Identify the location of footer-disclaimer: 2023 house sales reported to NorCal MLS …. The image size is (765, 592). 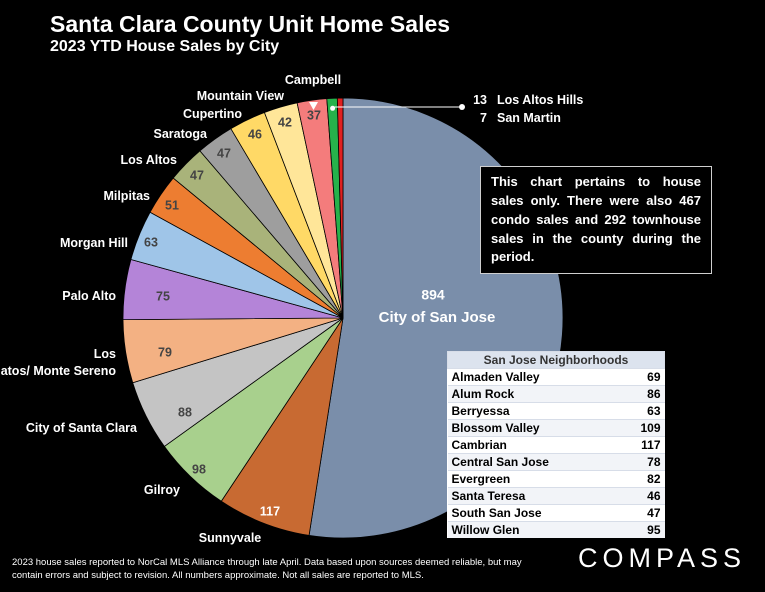
(267, 569).